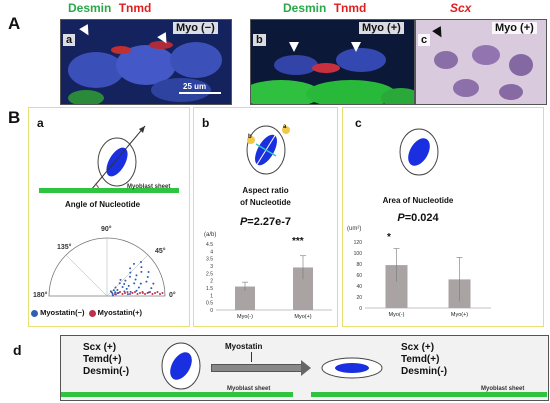  Describe the element at coordinates (40, 295) in the screenshot. I see `angle-tick-180: 180°` at that location.